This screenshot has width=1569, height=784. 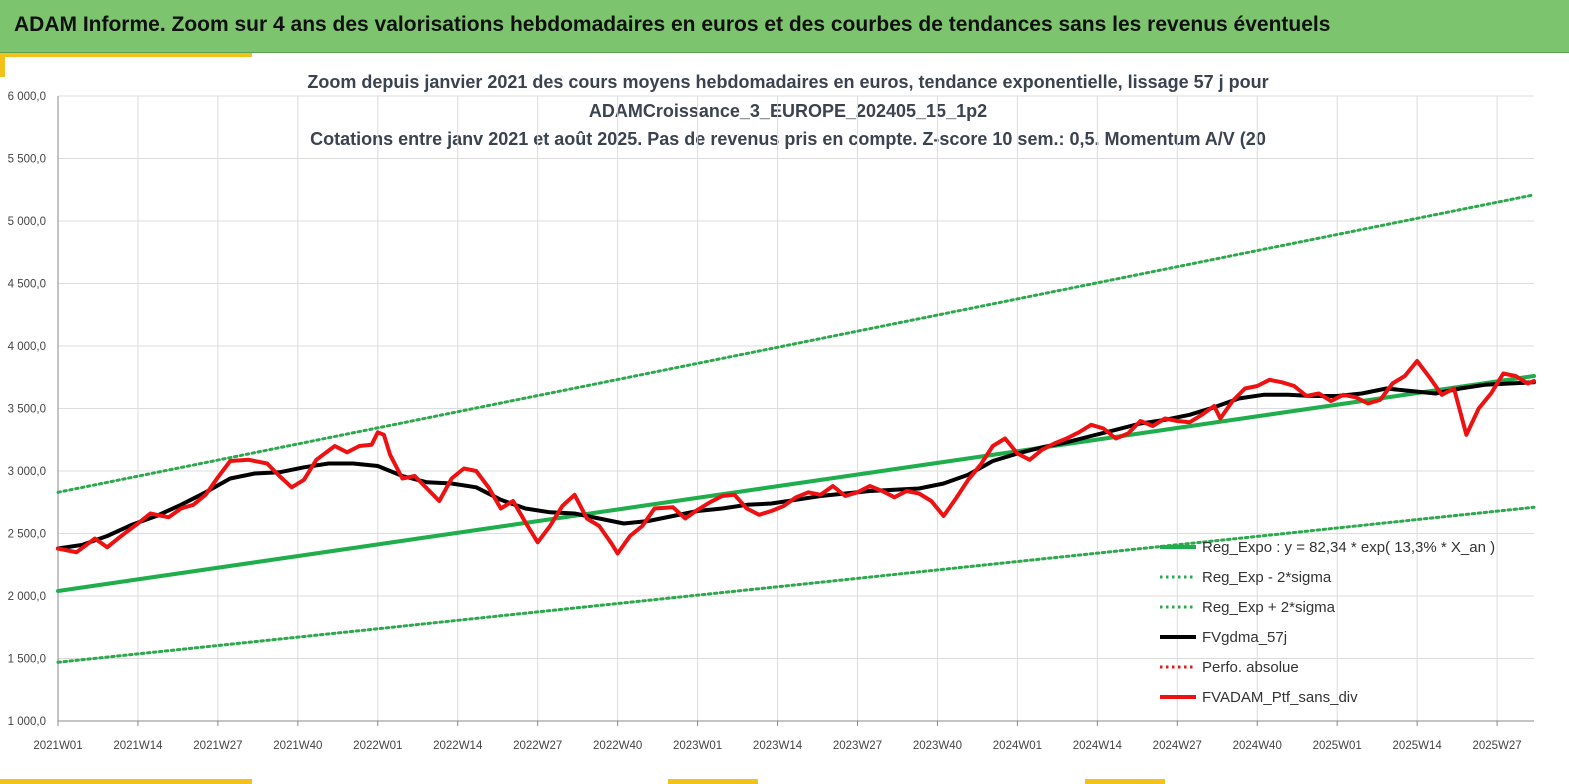 I want to click on x-tick-label: 2023W27, so click(x=857, y=746).